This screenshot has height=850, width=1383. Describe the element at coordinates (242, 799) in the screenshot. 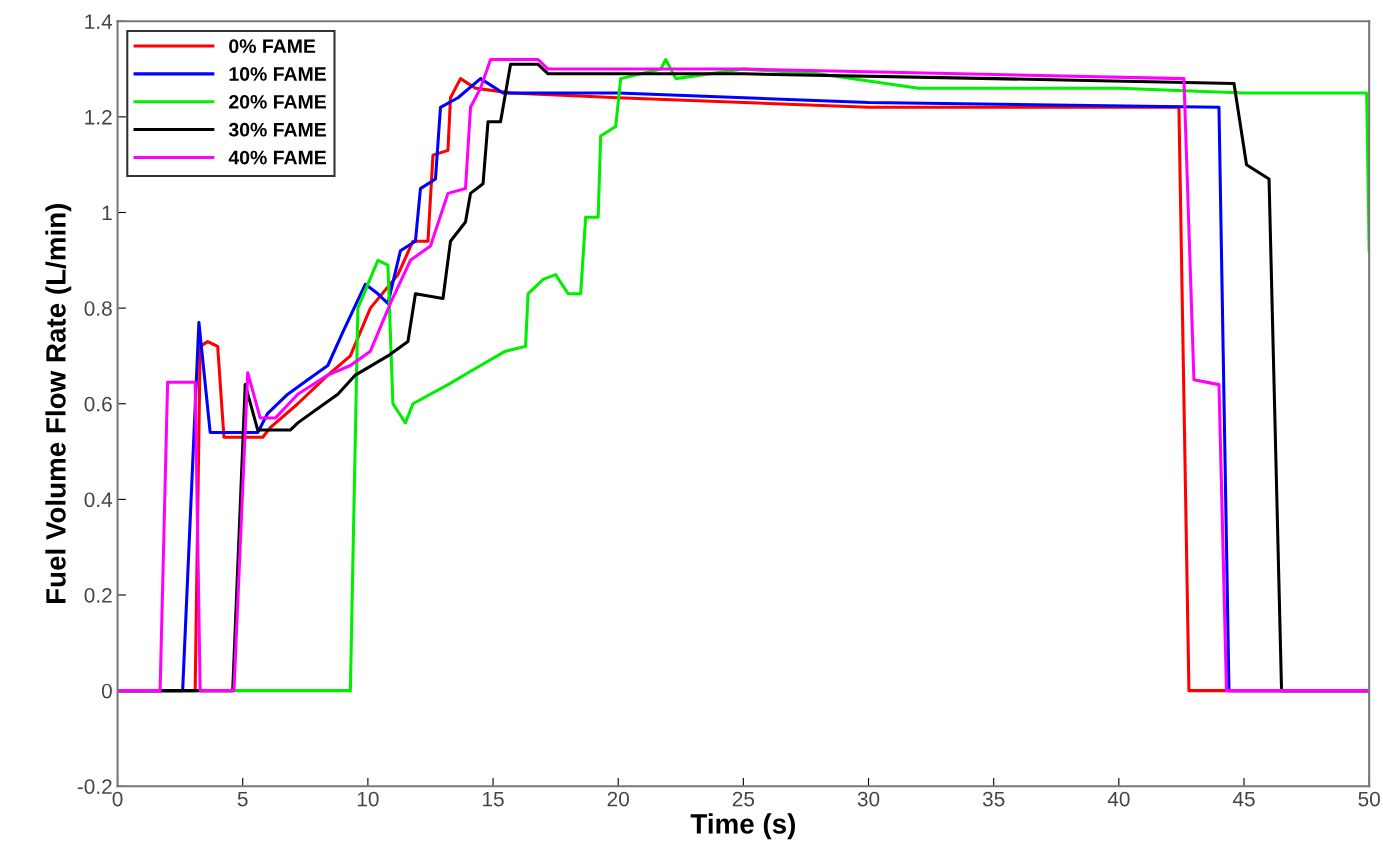

I see `x-tick-label: 5` at that location.